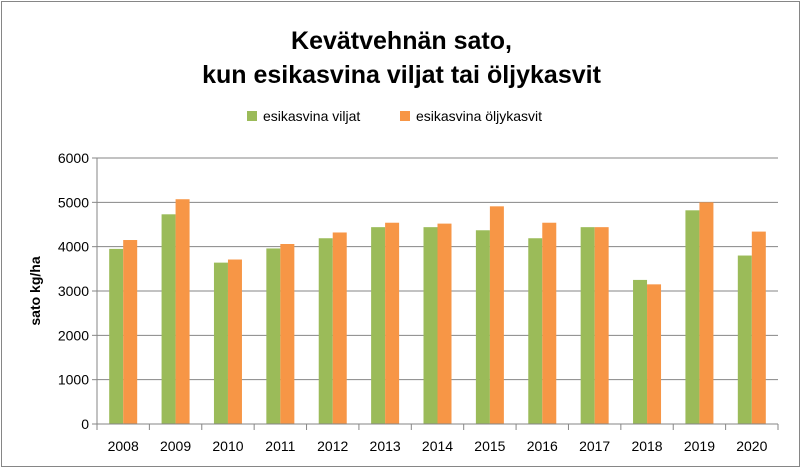  What do you see at coordinates (73, 202) in the screenshot?
I see `y-tick-label: 5000` at bounding box center [73, 202].